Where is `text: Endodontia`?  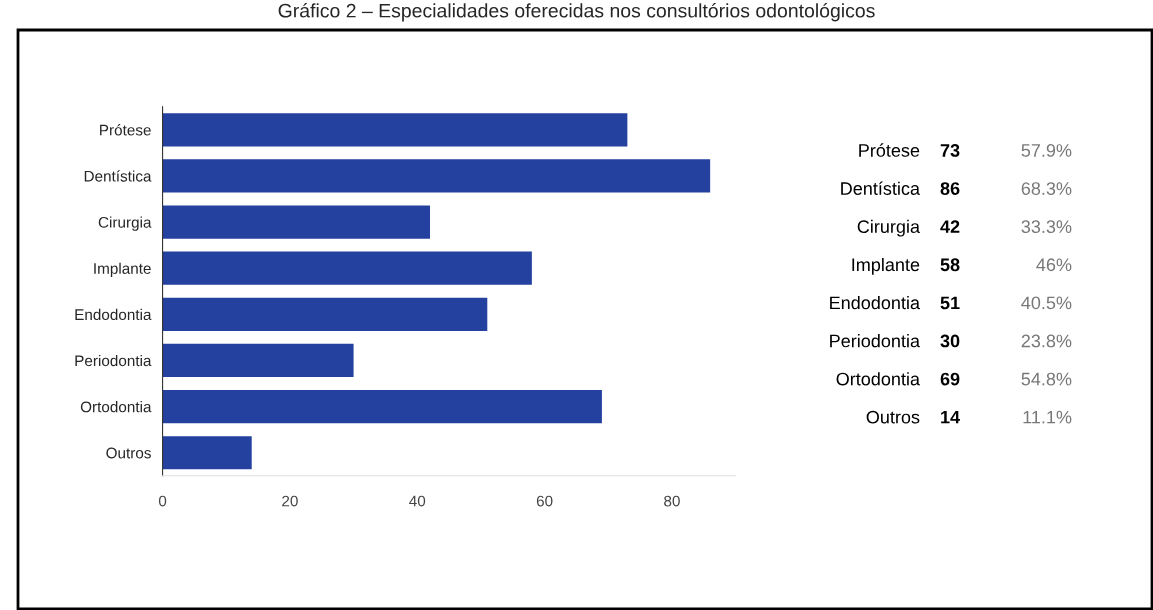 text: Endodontia is located at coordinates (875, 302).